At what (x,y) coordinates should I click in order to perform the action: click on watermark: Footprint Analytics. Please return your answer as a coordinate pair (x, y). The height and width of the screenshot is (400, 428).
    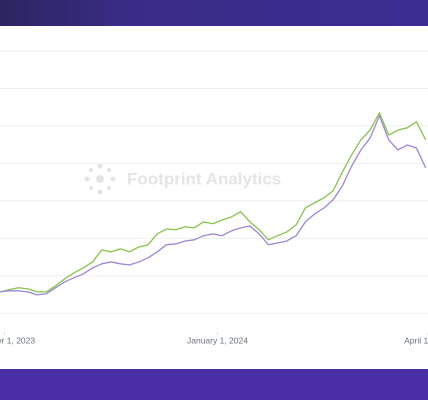
    Looking at the image, I should click on (182, 179).